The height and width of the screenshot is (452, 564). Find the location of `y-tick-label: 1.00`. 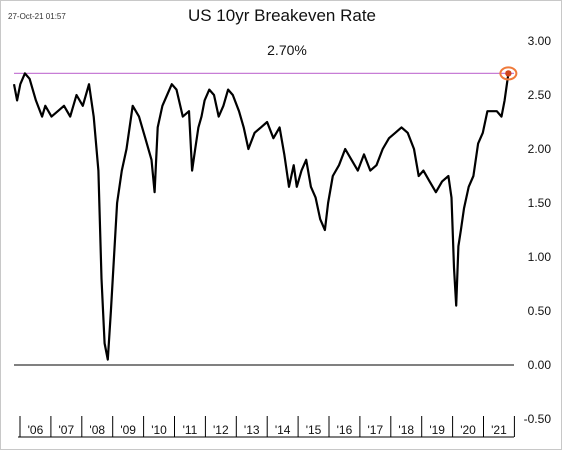

y-tick-label: 1.00 is located at coordinates (540, 257).